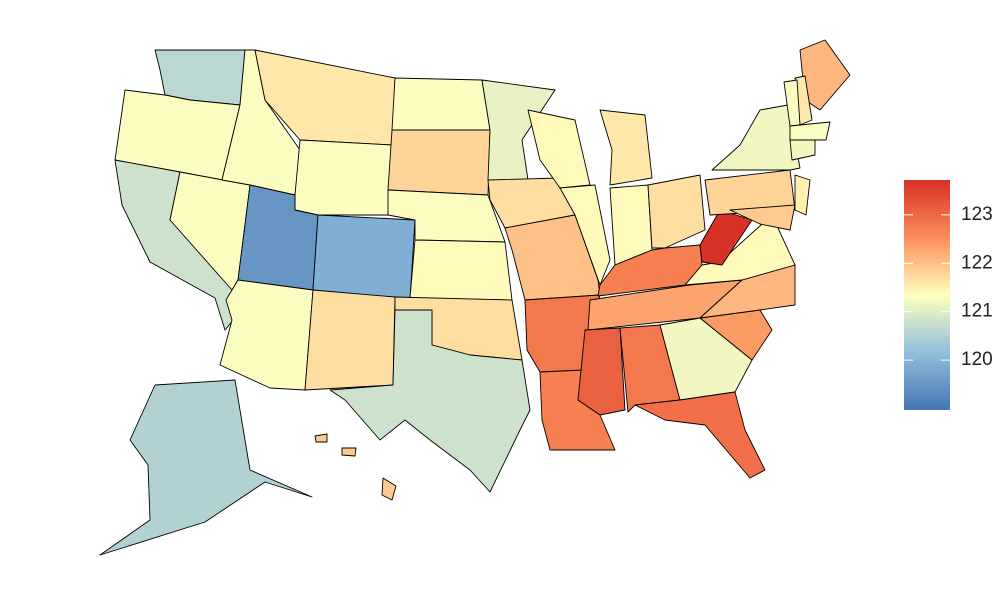 Image resolution: width=1004 pixels, height=601 pixels. I want to click on tick-label: 122, so click(977, 262).